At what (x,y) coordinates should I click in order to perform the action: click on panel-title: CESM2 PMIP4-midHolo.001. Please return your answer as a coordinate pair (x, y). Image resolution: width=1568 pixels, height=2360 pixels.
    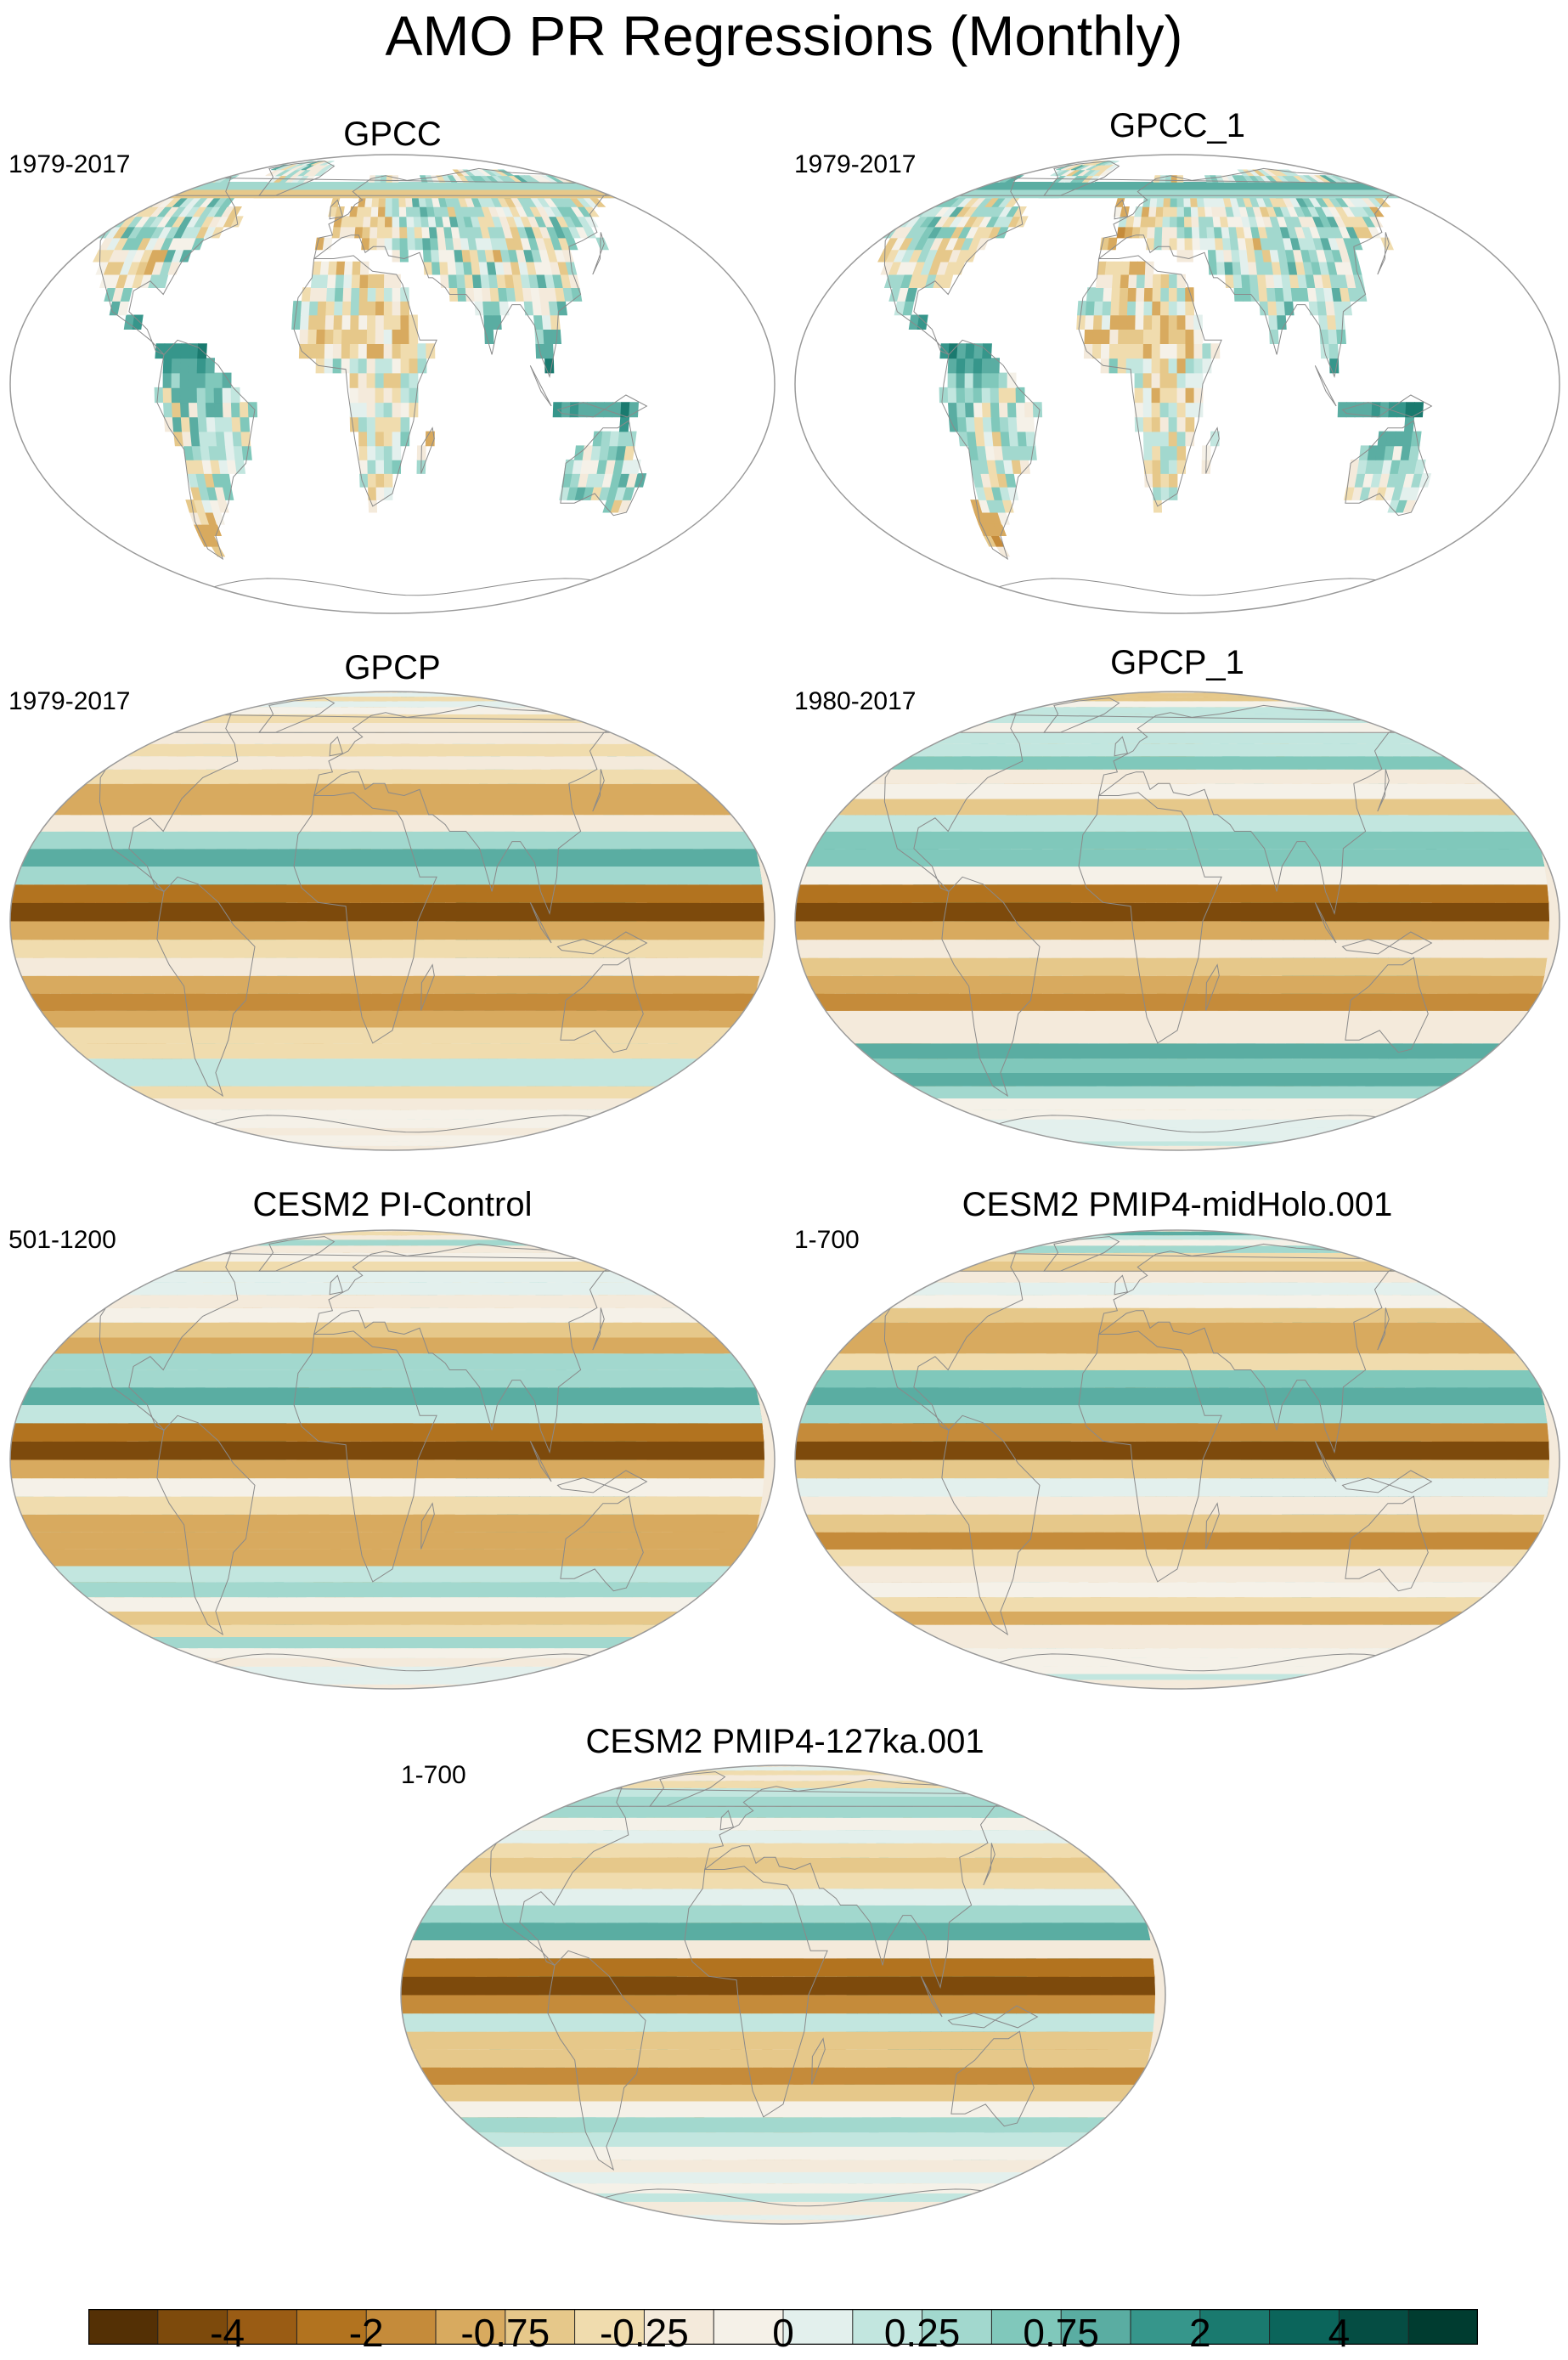
    Looking at the image, I should click on (1177, 1204).